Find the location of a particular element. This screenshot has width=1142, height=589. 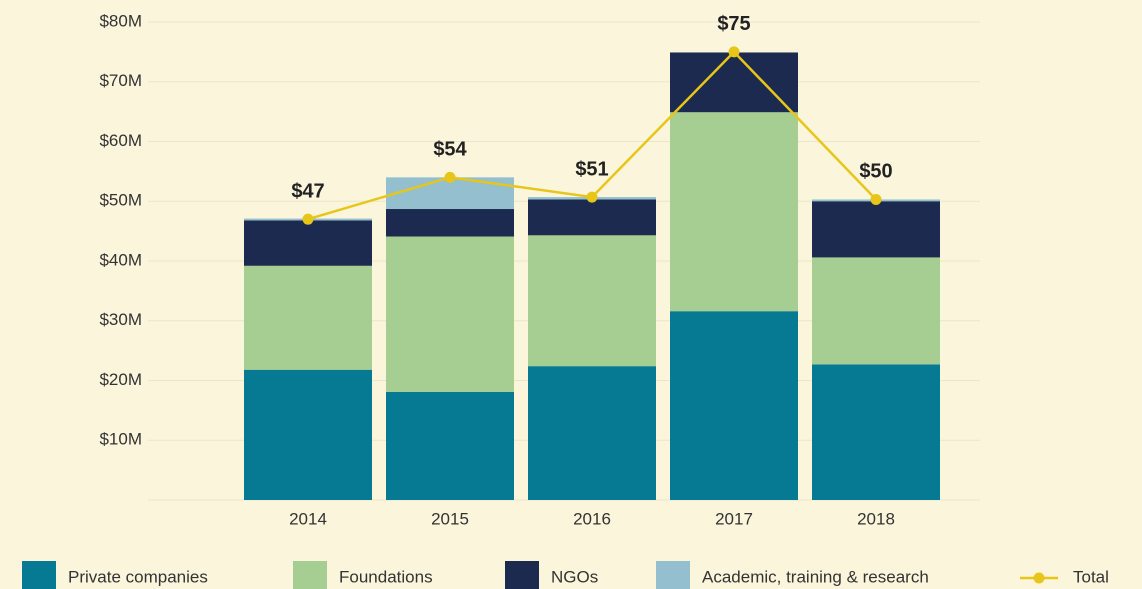

x-tick-label: 2015 is located at coordinates (450, 518).